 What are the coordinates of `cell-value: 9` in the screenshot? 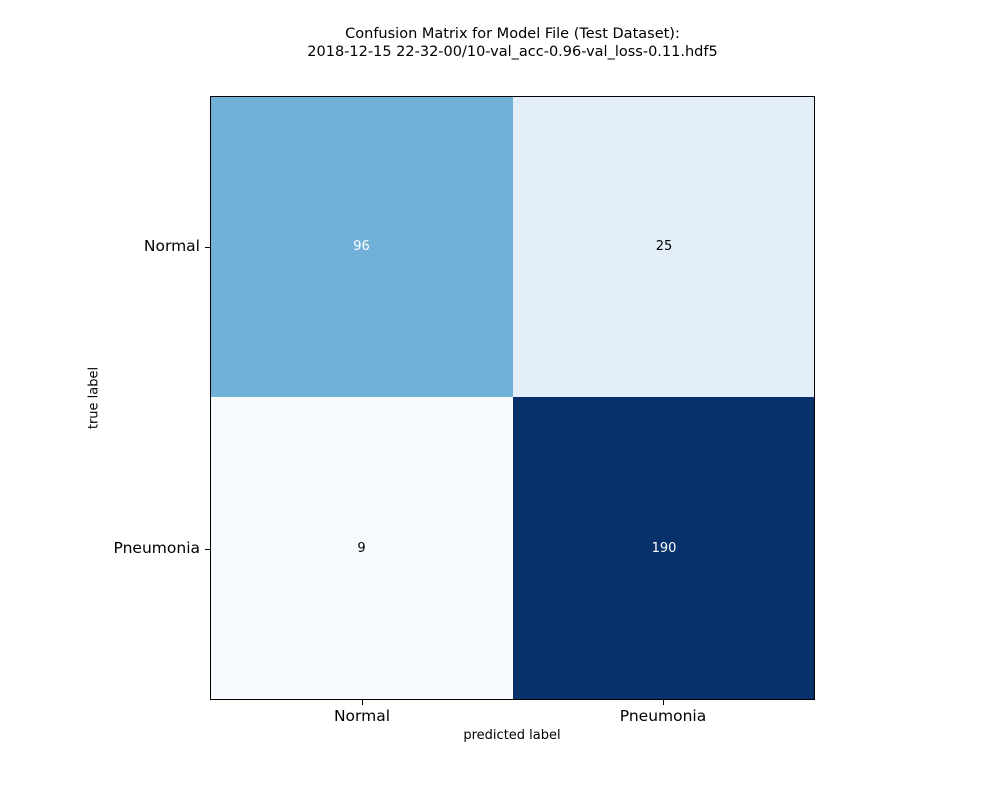 It's located at (361, 548).